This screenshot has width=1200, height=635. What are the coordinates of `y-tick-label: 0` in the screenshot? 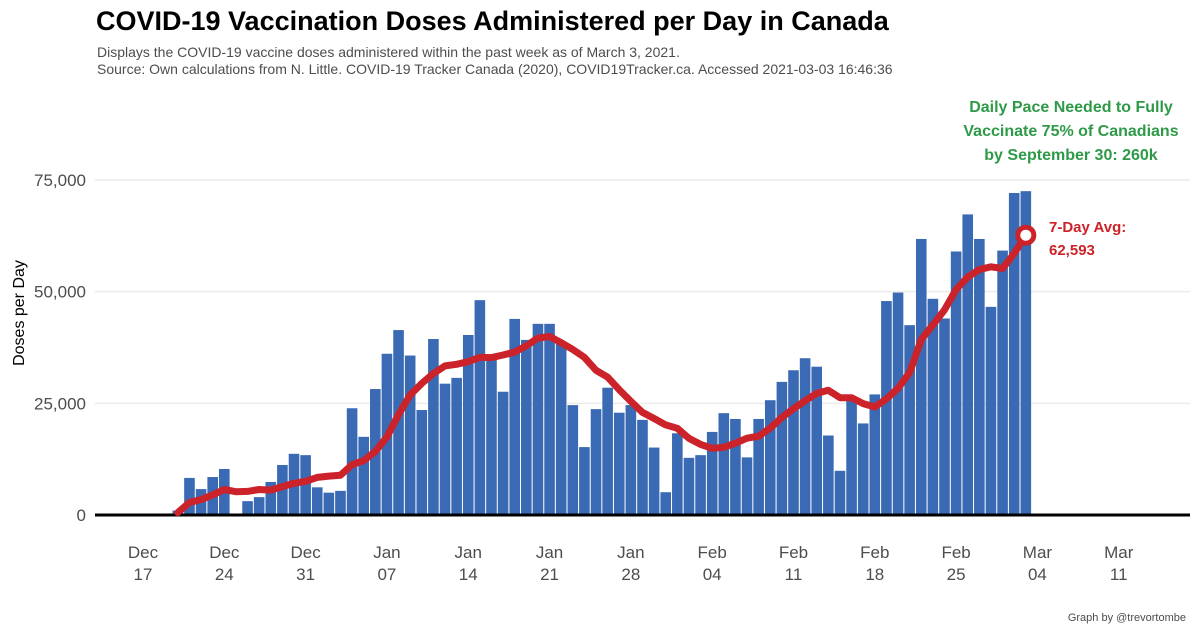 It's located at (81, 515).